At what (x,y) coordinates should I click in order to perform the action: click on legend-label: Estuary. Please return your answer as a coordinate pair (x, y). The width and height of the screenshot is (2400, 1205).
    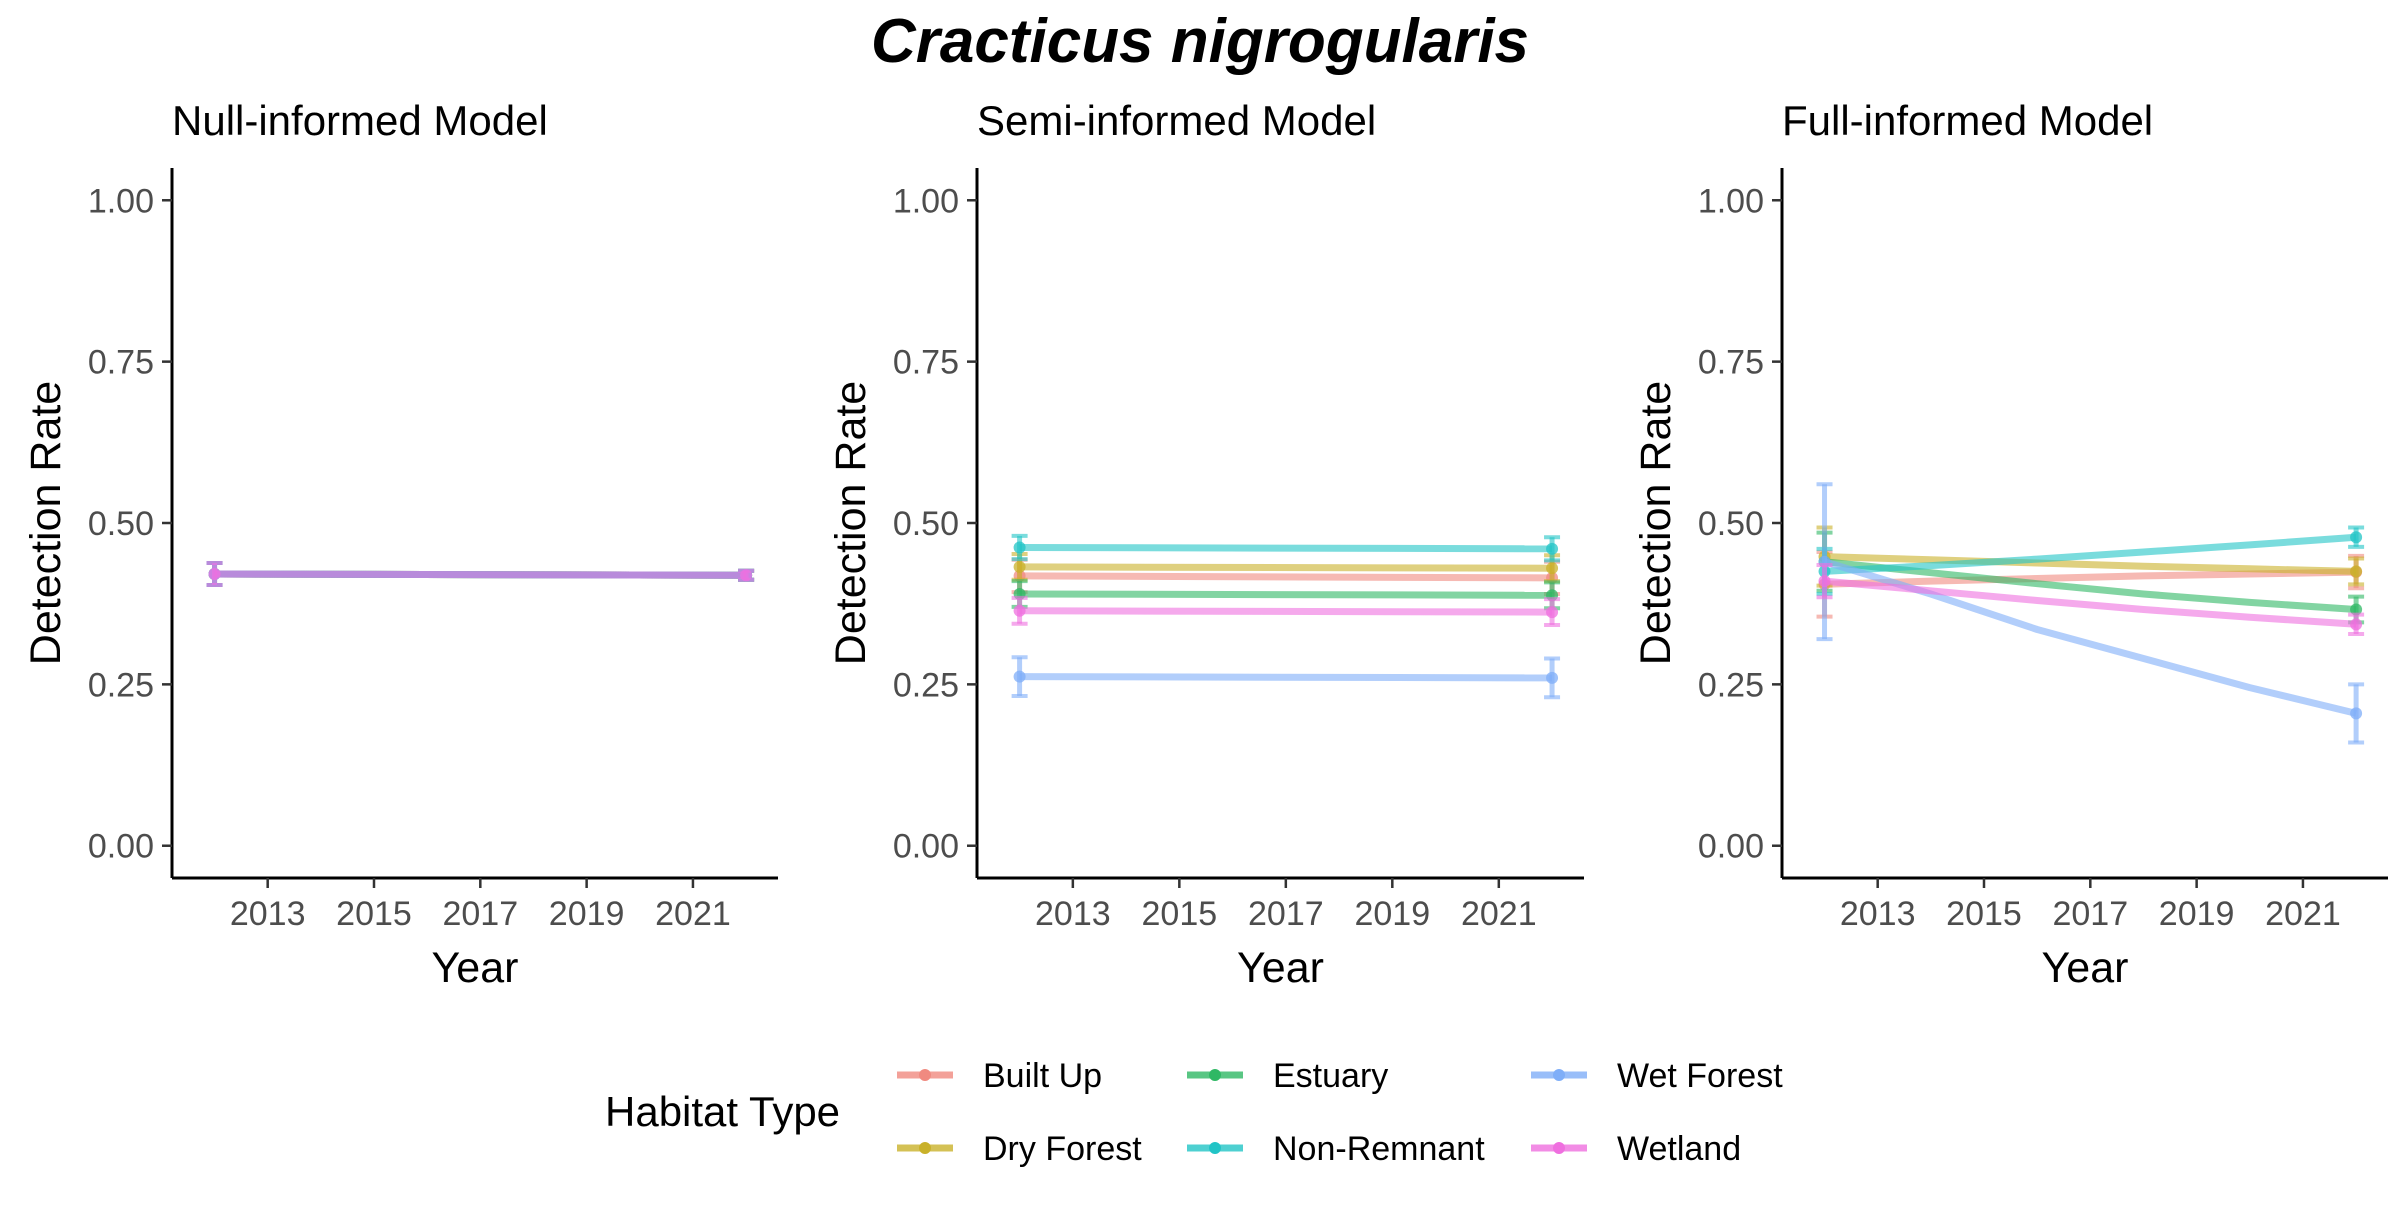
    Looking at the image, I should click on (1330, 1076).